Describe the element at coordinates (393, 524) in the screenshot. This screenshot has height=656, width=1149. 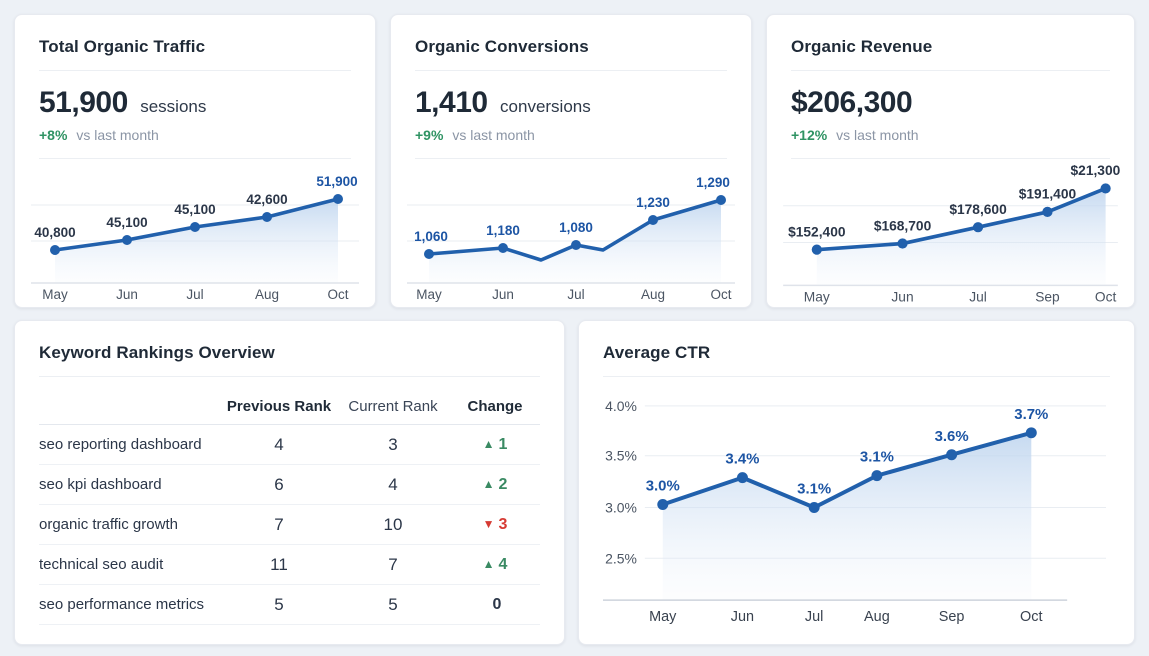
I see `current-rank-cell: 10` at that location.